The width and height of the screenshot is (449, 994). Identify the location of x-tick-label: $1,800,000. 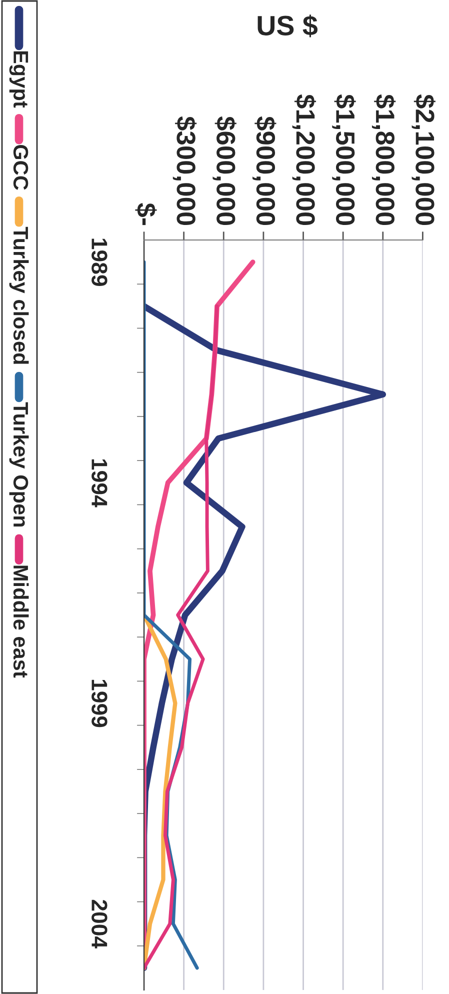
(384, 160).